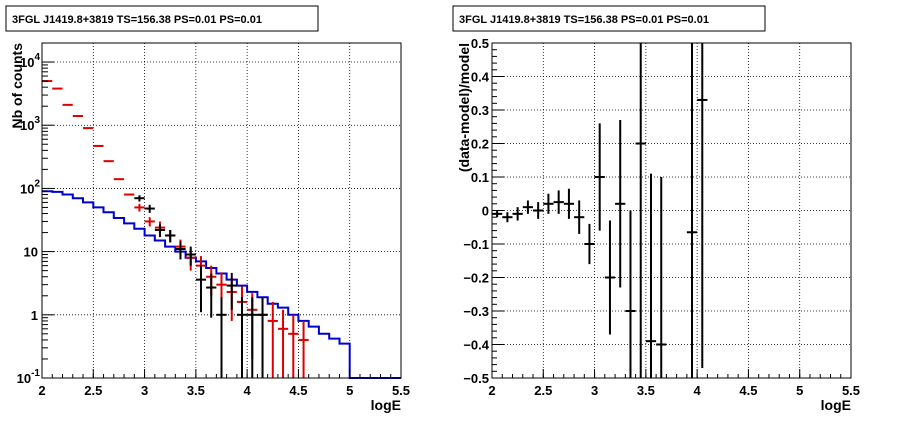 The width and height of the screenshot is (898, 421). What do you see at coordinates (31, 252) in the screenshot?
I see `counts-y-tick-label: 10` at bounding box center [31, 252].